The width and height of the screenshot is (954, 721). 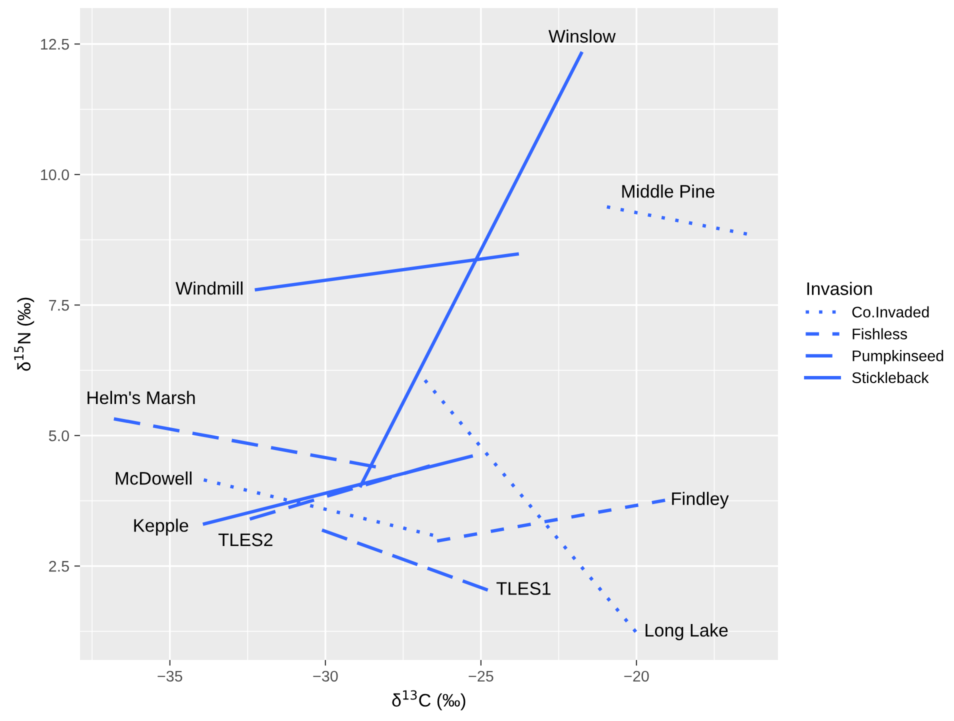 What do you see at coordinates (636, 676) in the screenshot?
I see `x-tick-label: −20` at bounding box center [636, 676].